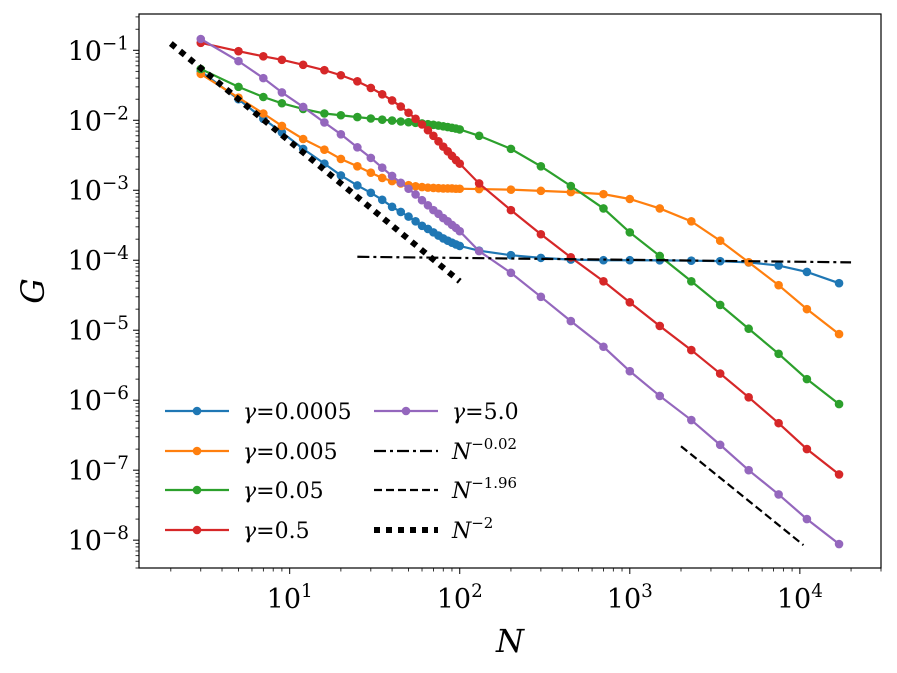  I want to click on legend-label: N−1.96, so click(484, 489).